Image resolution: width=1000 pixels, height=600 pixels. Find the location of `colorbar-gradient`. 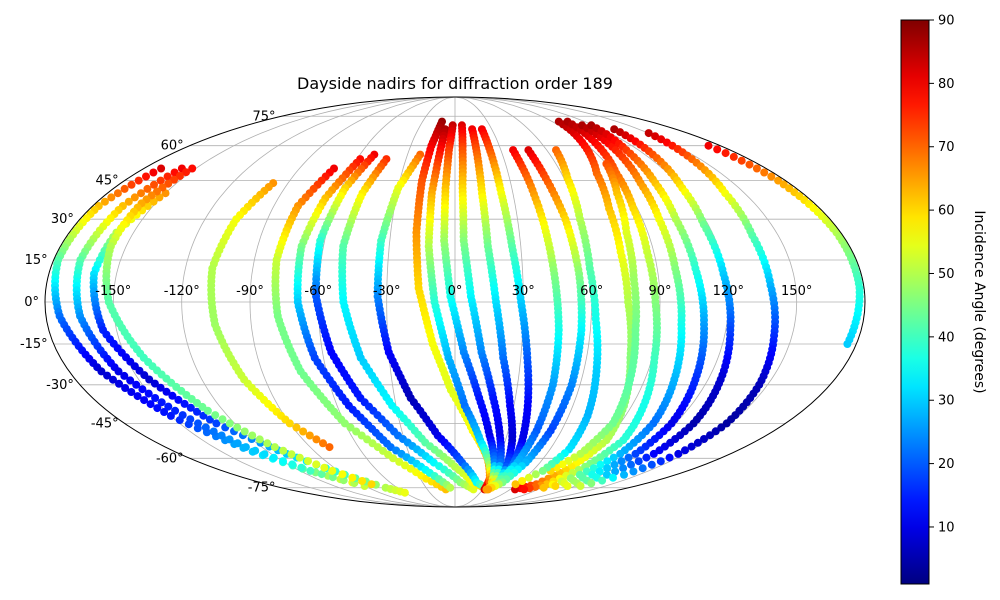

colorbar-gradient is located at coordinates (915, 302).